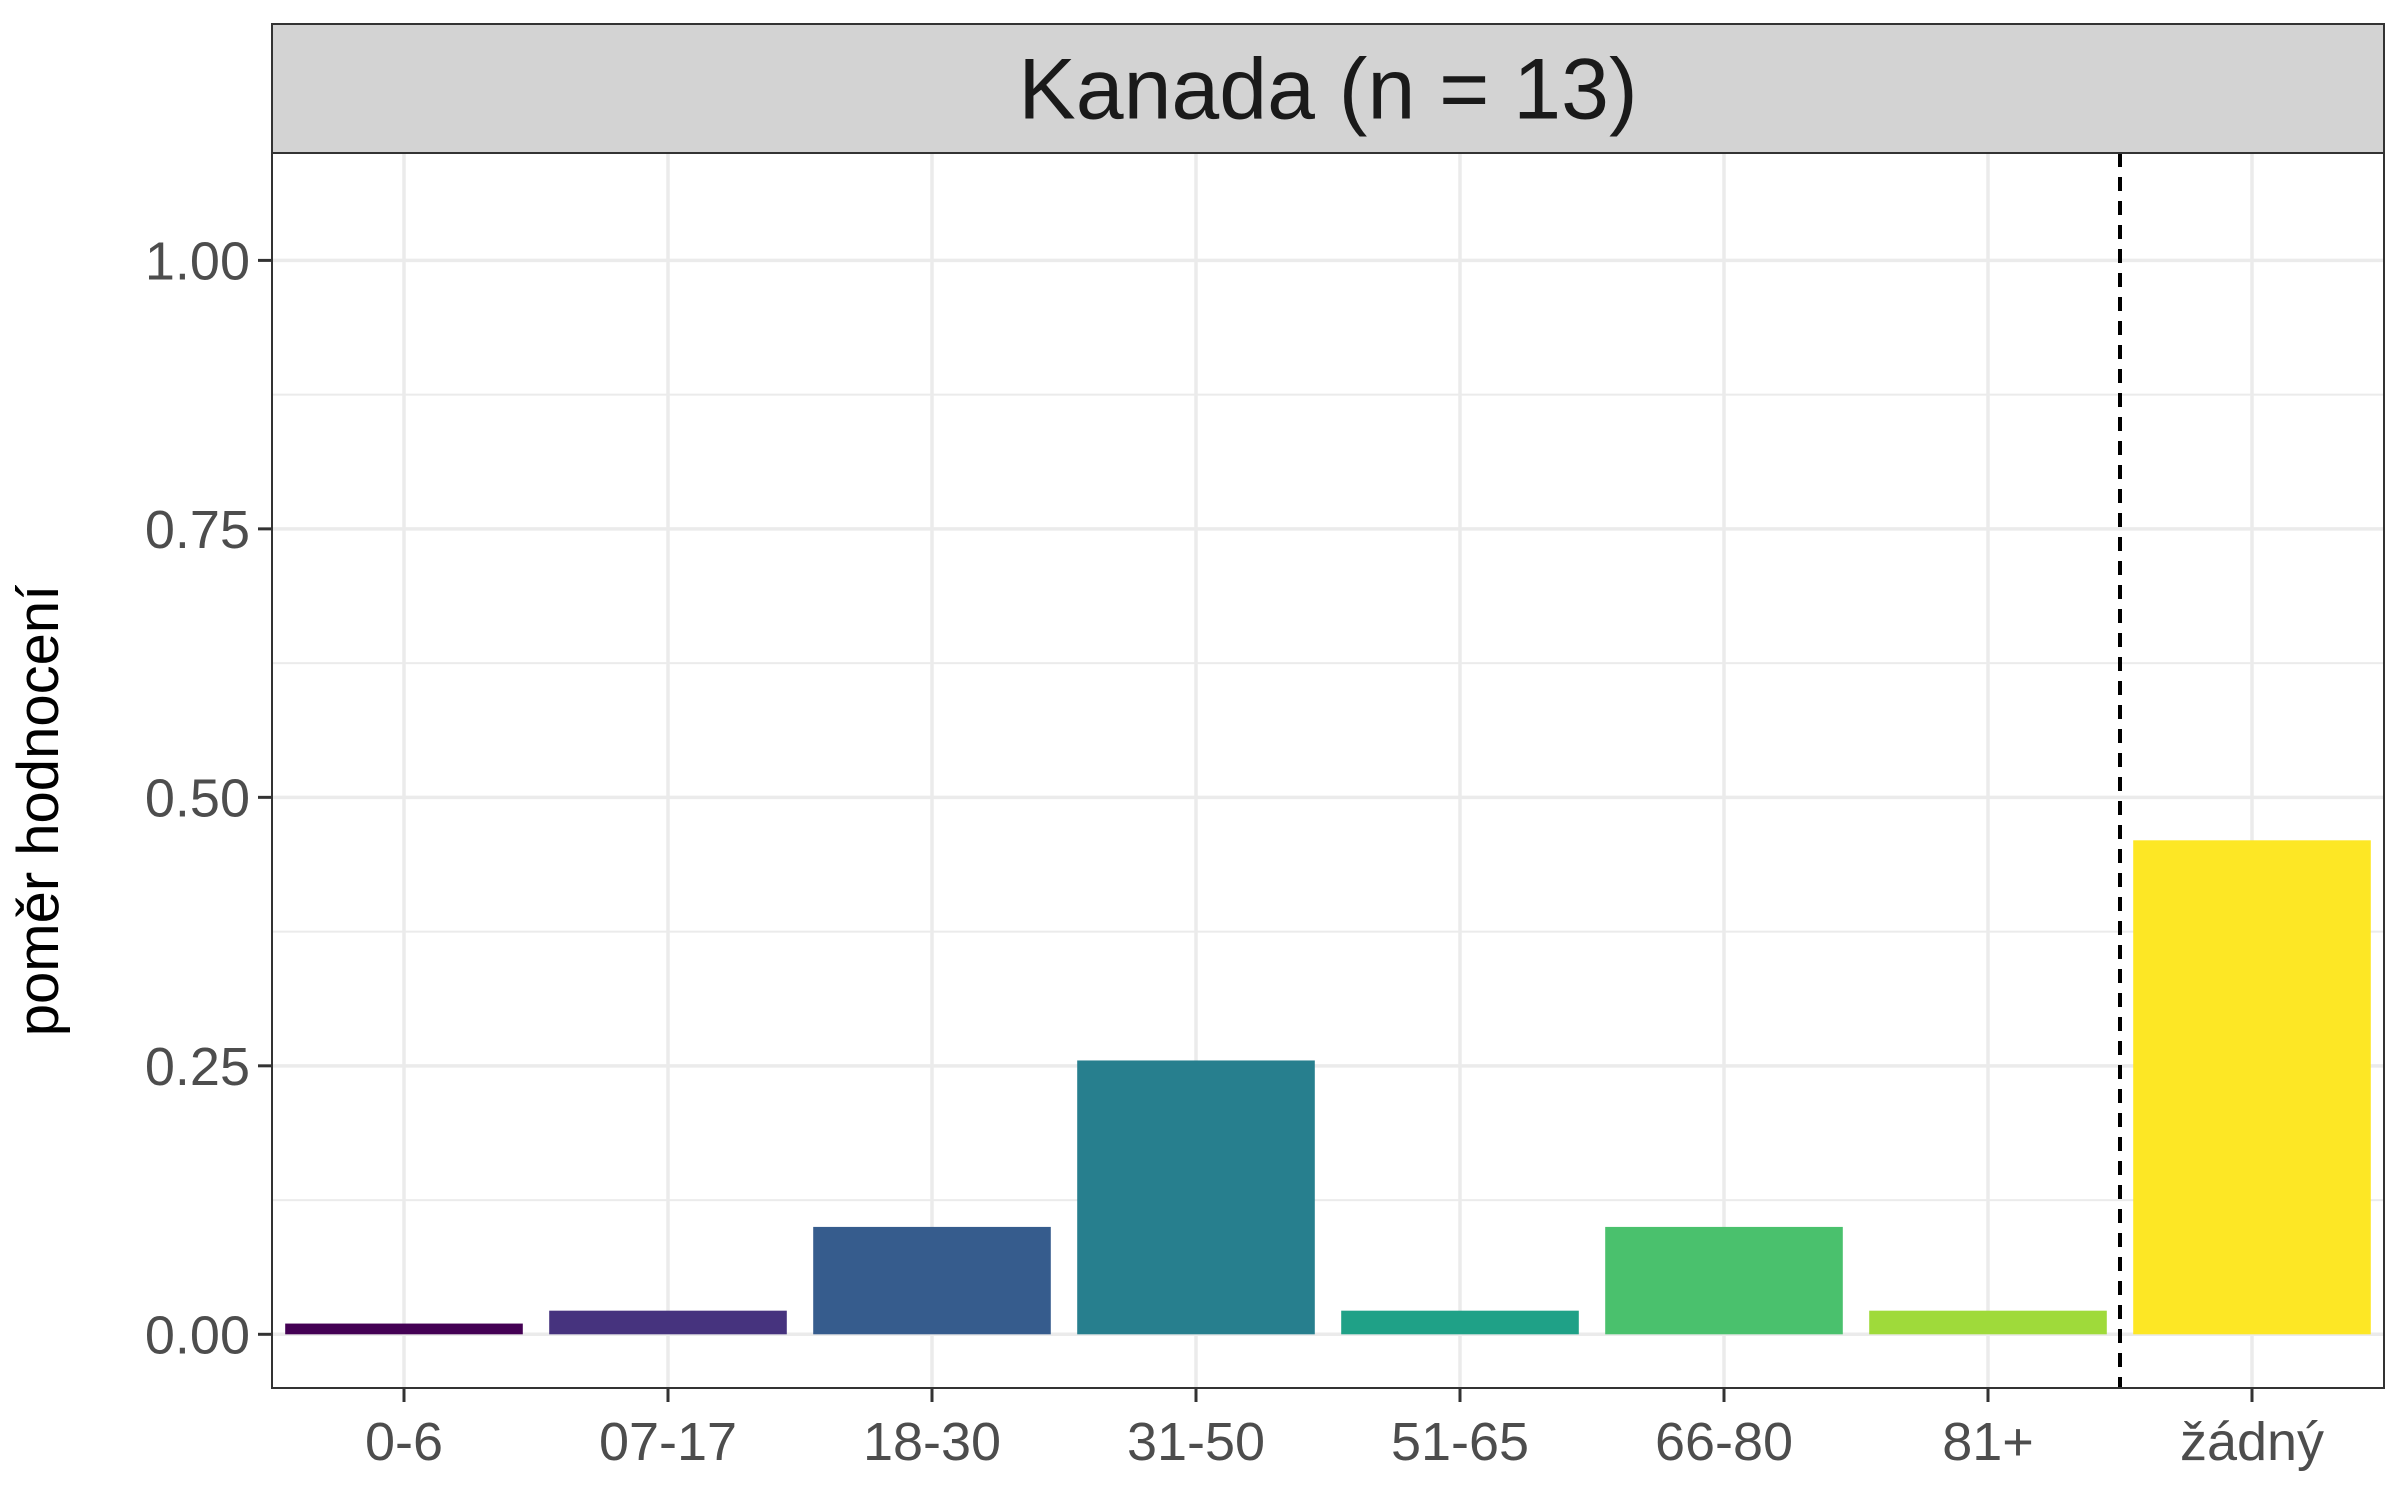  Describe the element at coordinates (1344, 1430) in the screenshot. I see `x-axis: 0-6 07-17 18-30 31-50 51-65 66-80 81+ žádný` at that location.